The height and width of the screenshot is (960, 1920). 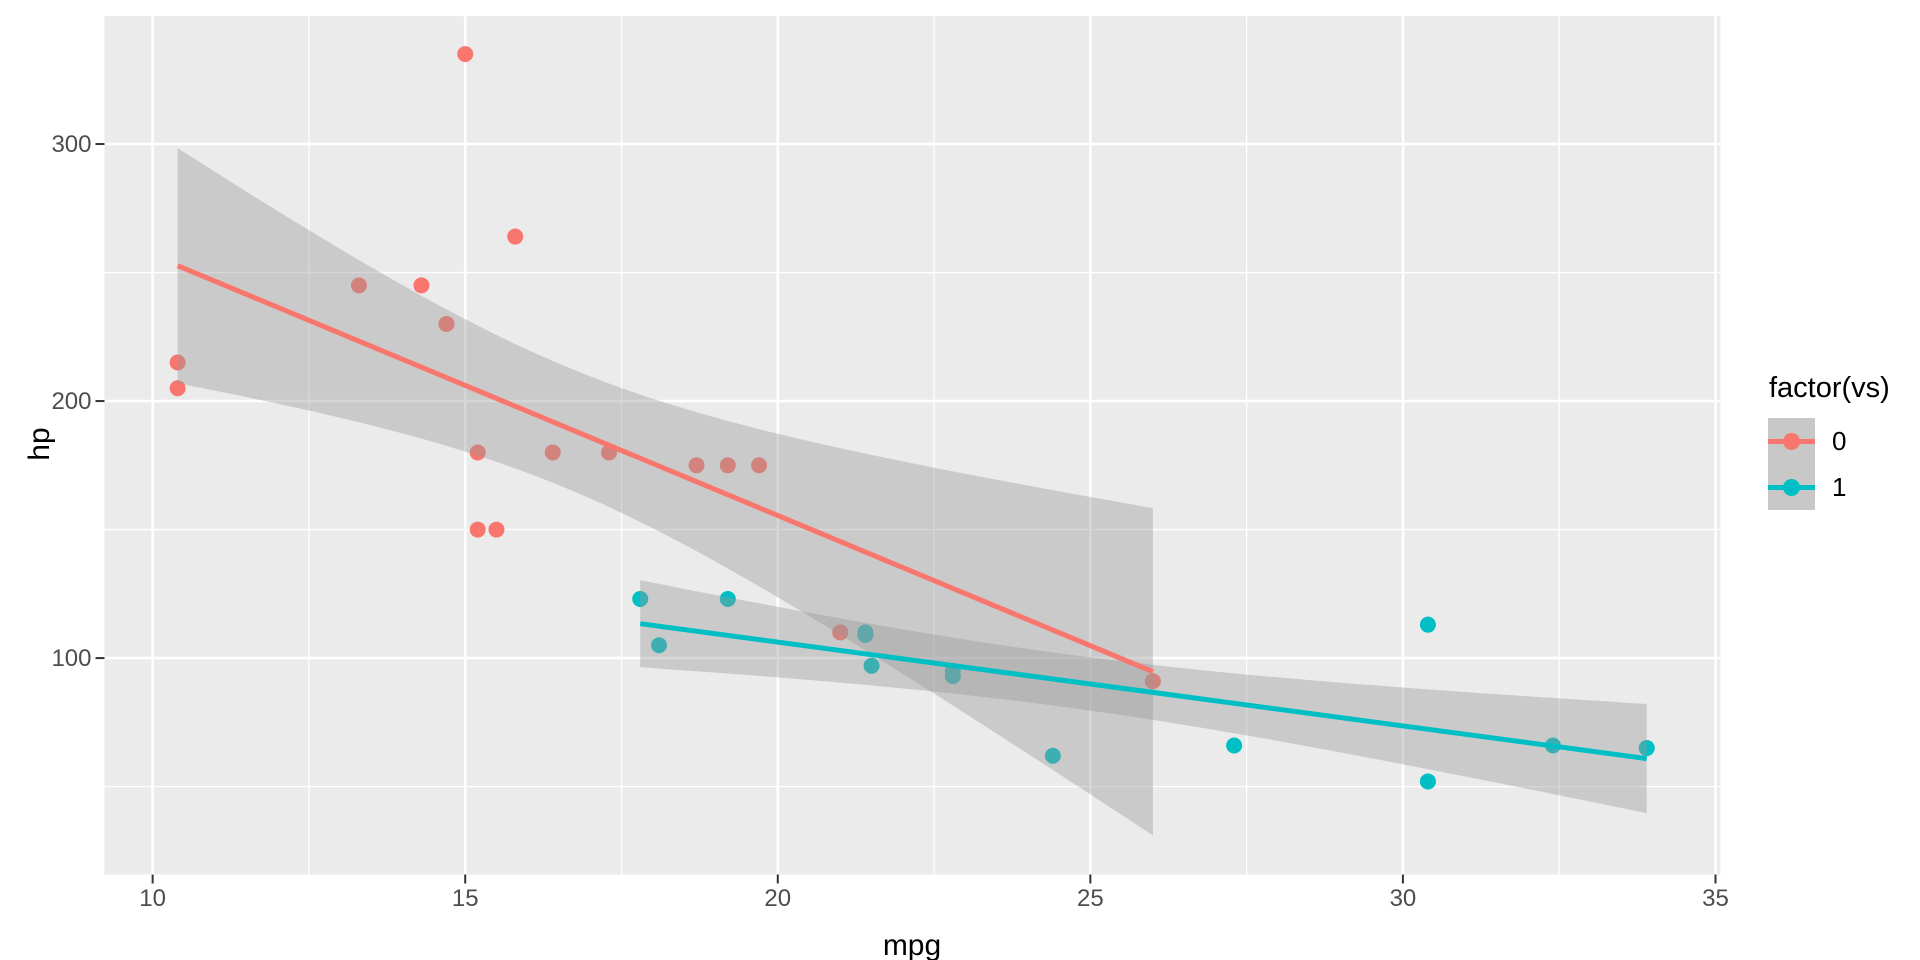 I want to click on legend-entry-label: 1, so click(x=1839, y=486).